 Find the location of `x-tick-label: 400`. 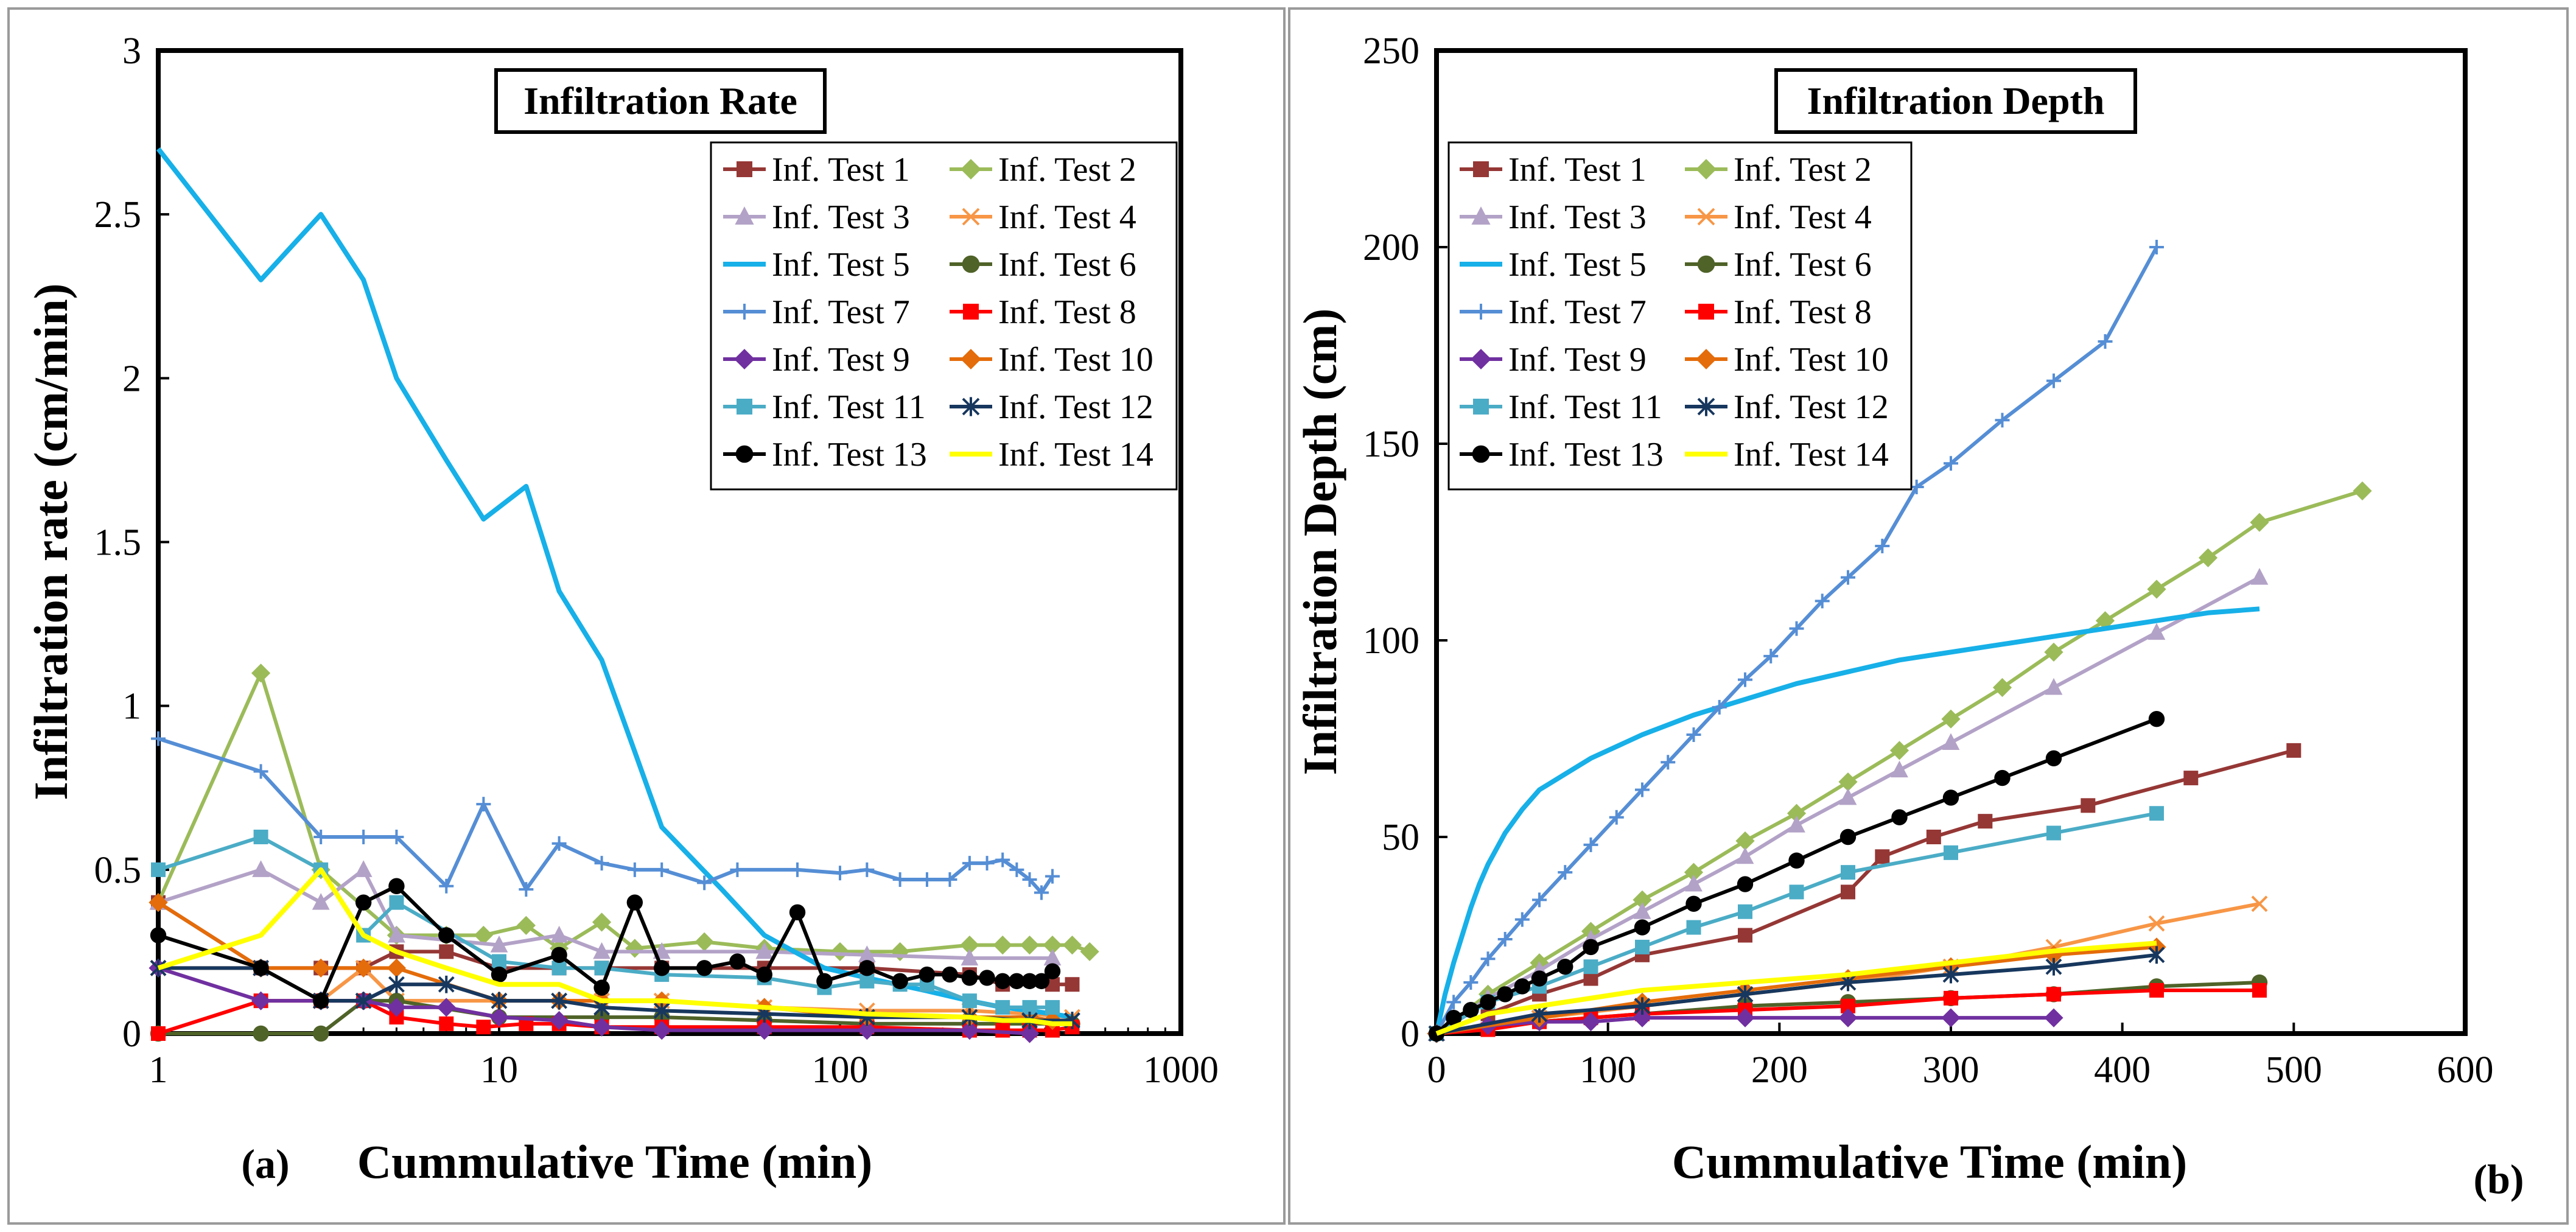

x-tick-label: 400 is located at coordinates (2122, 1070).